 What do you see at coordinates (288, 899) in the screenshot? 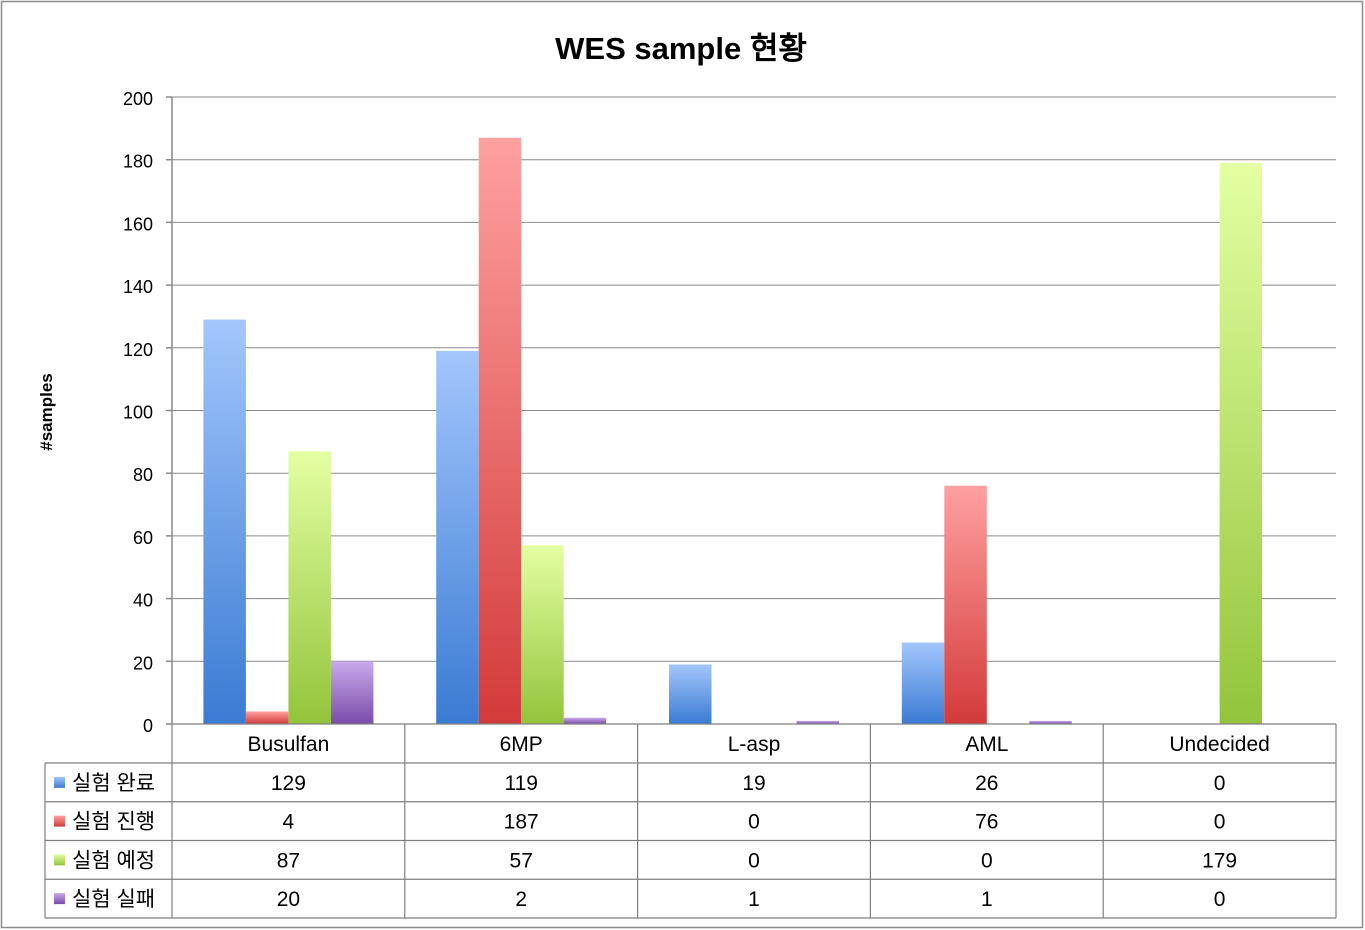
I see `data-label: 20` at bounding box center [288, 899].